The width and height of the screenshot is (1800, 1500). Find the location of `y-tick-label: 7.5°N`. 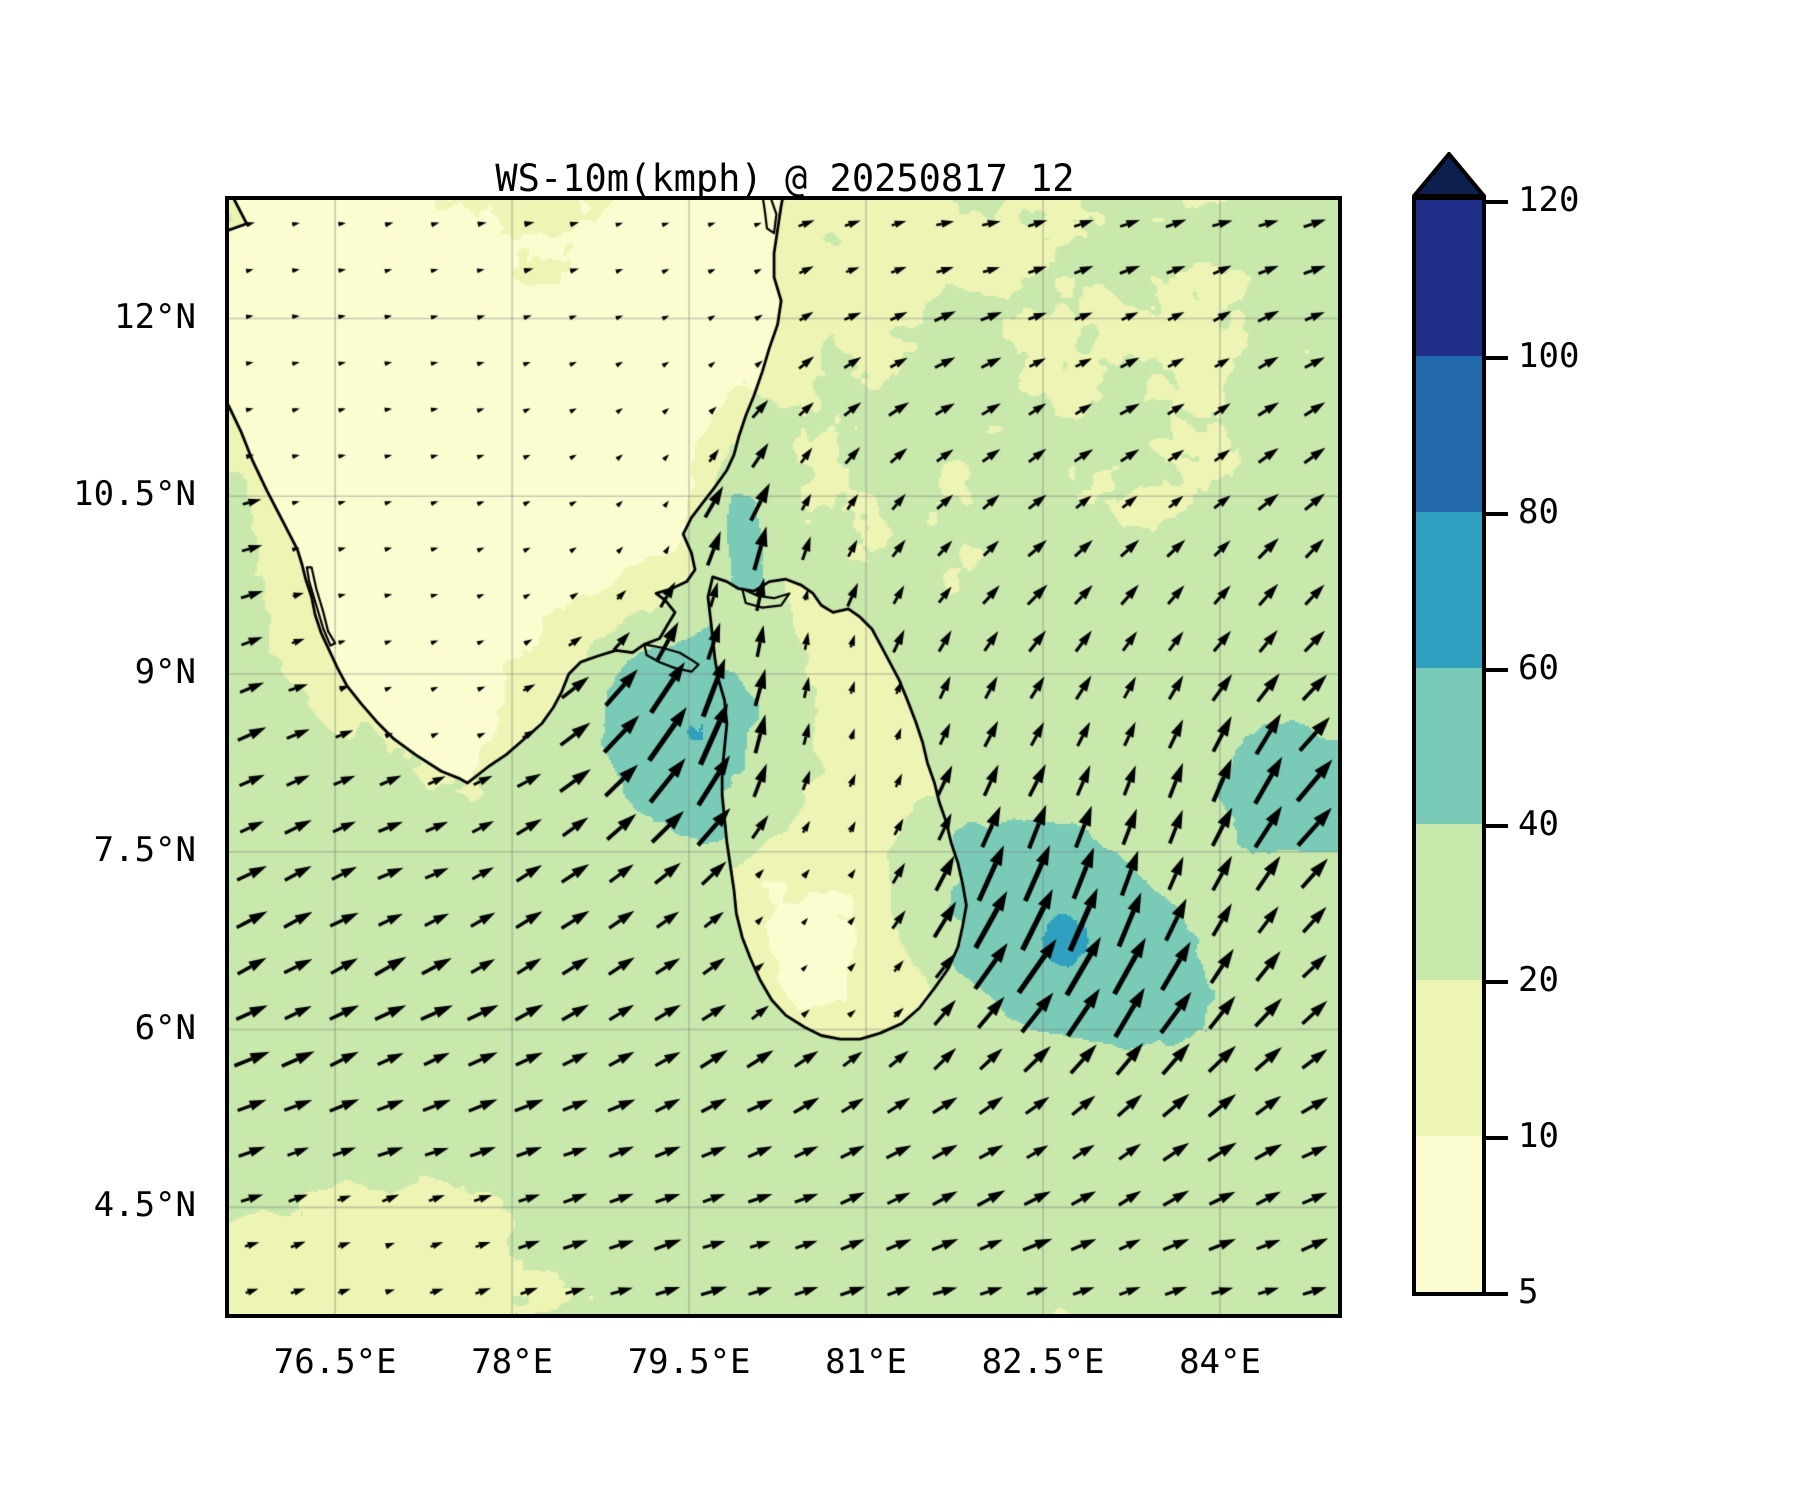

y-tick-label: 7.5°N is located at coordinates (144, 849).